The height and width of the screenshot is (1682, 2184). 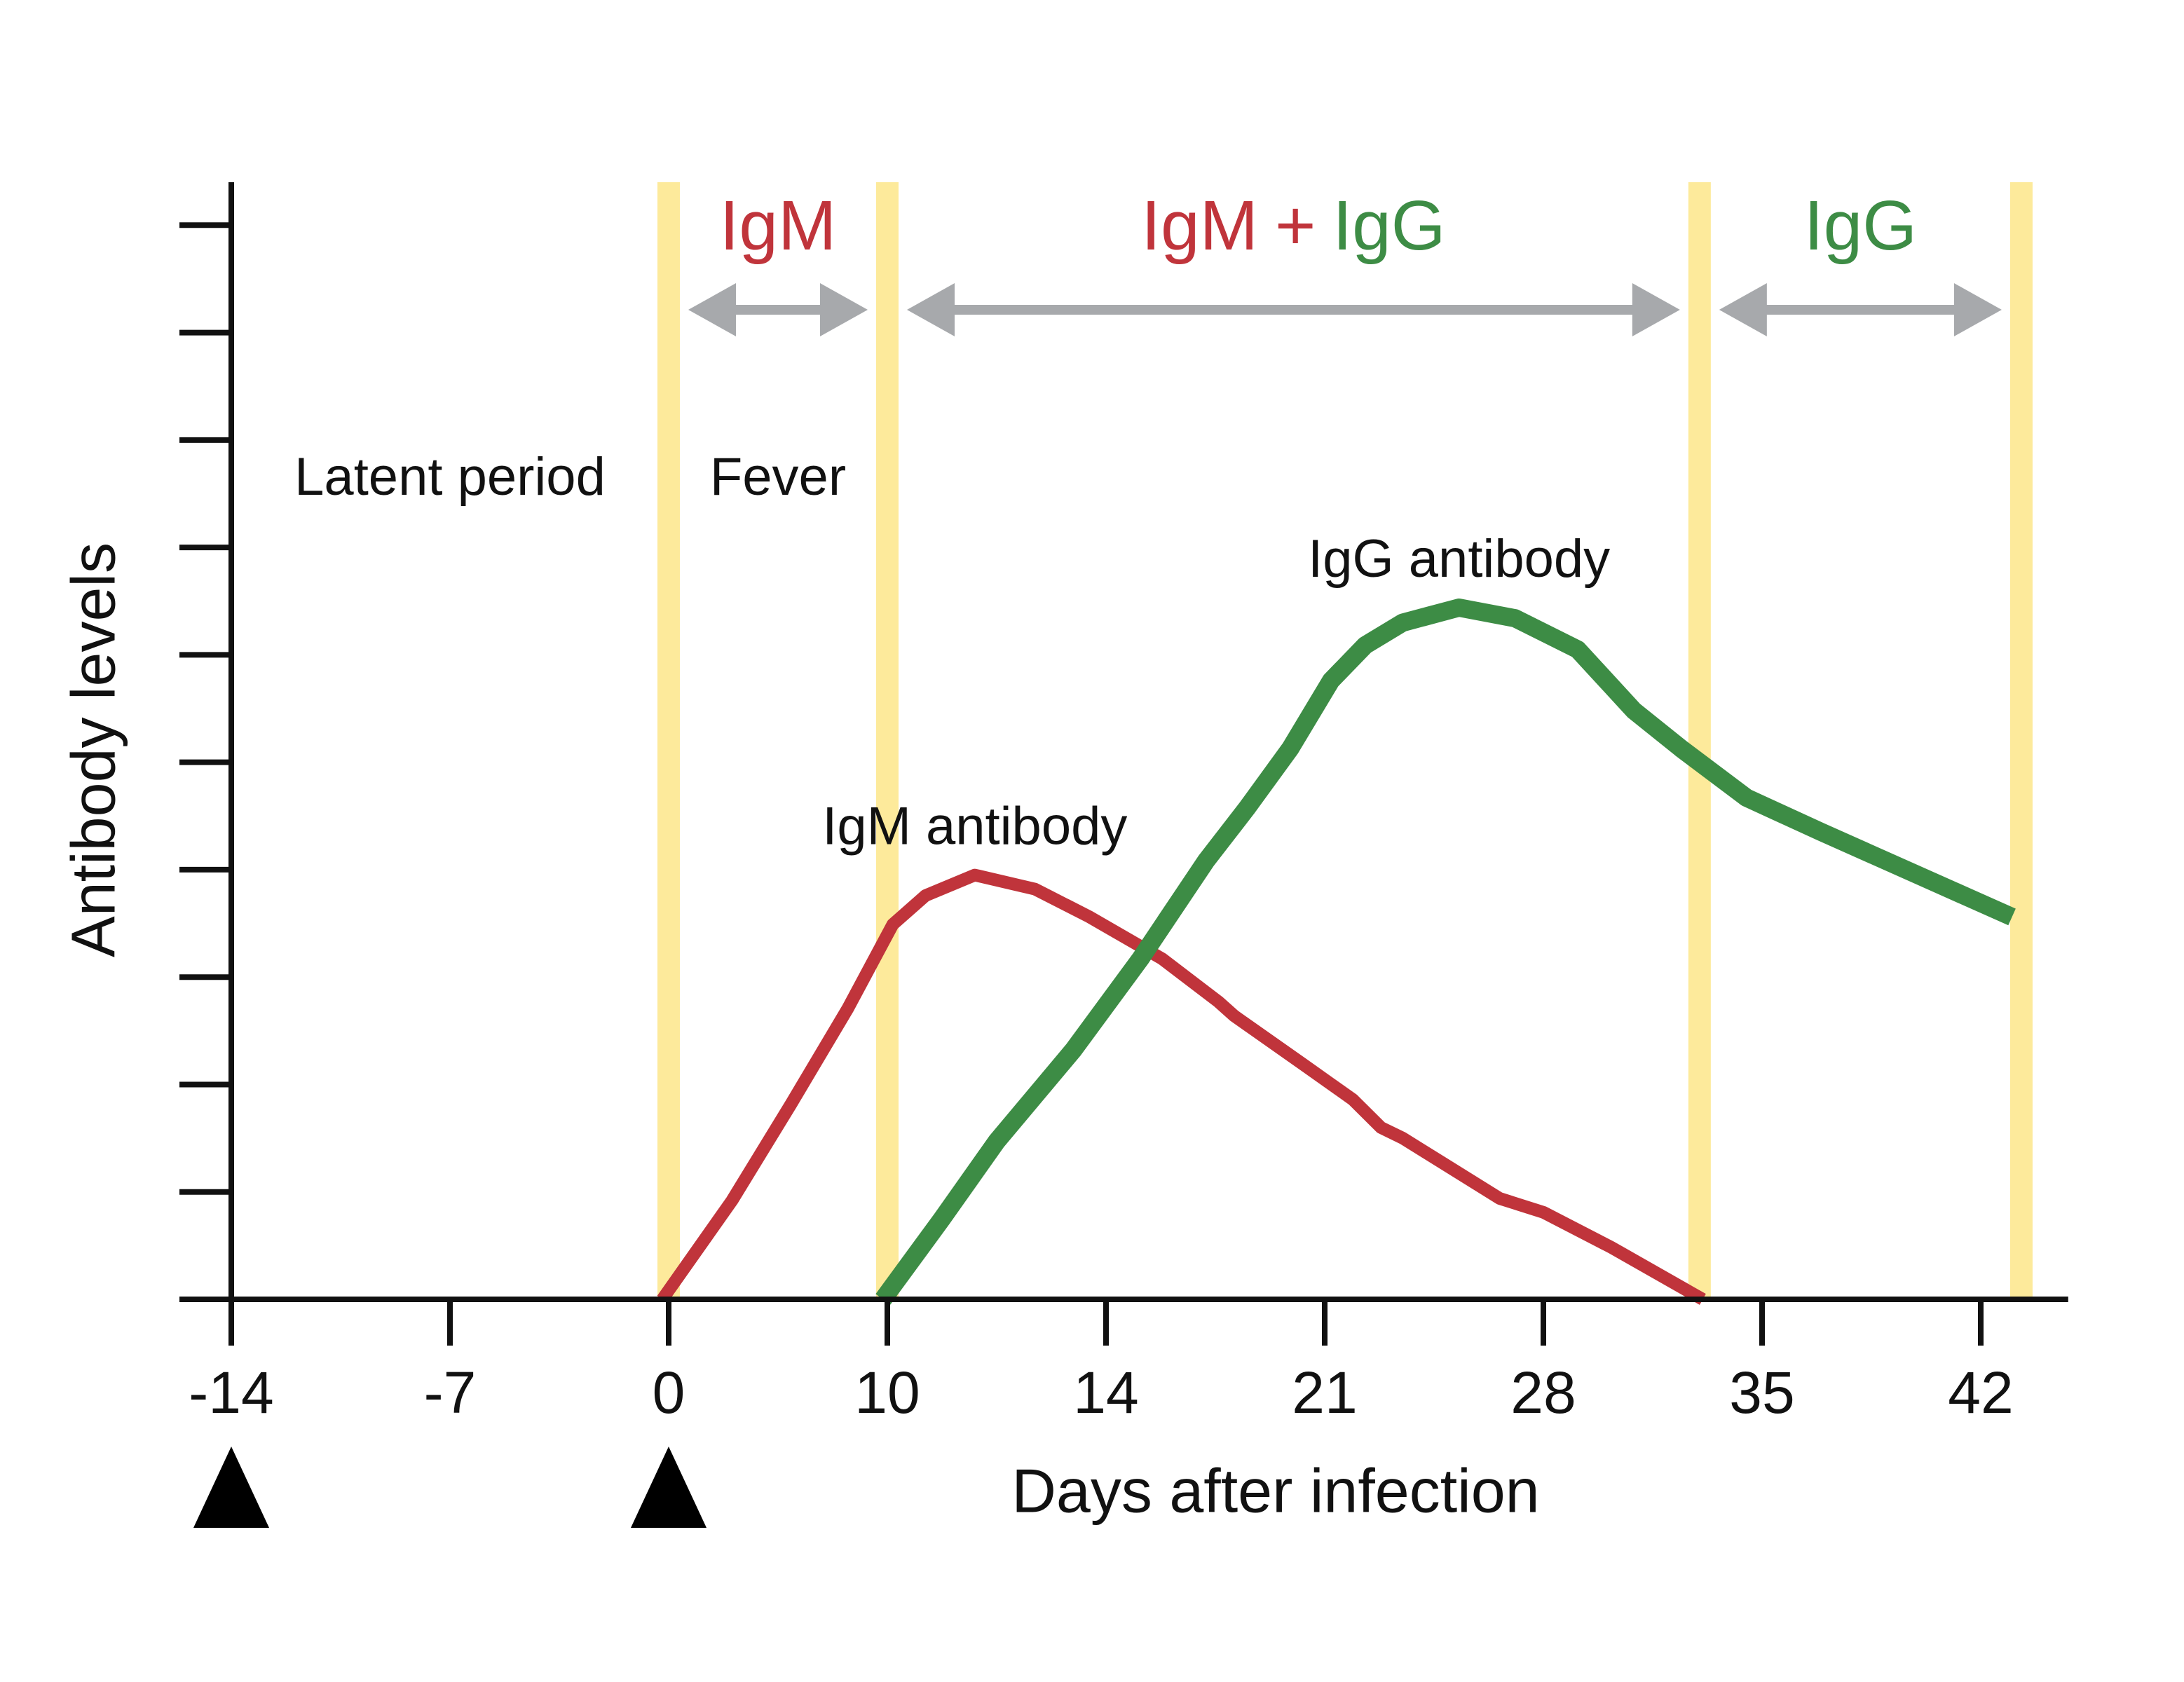 What do you see at coordinates (669, 1392) in the screenshot?
I see `x-tick-label: 0` at bounding box center [669, 1392].